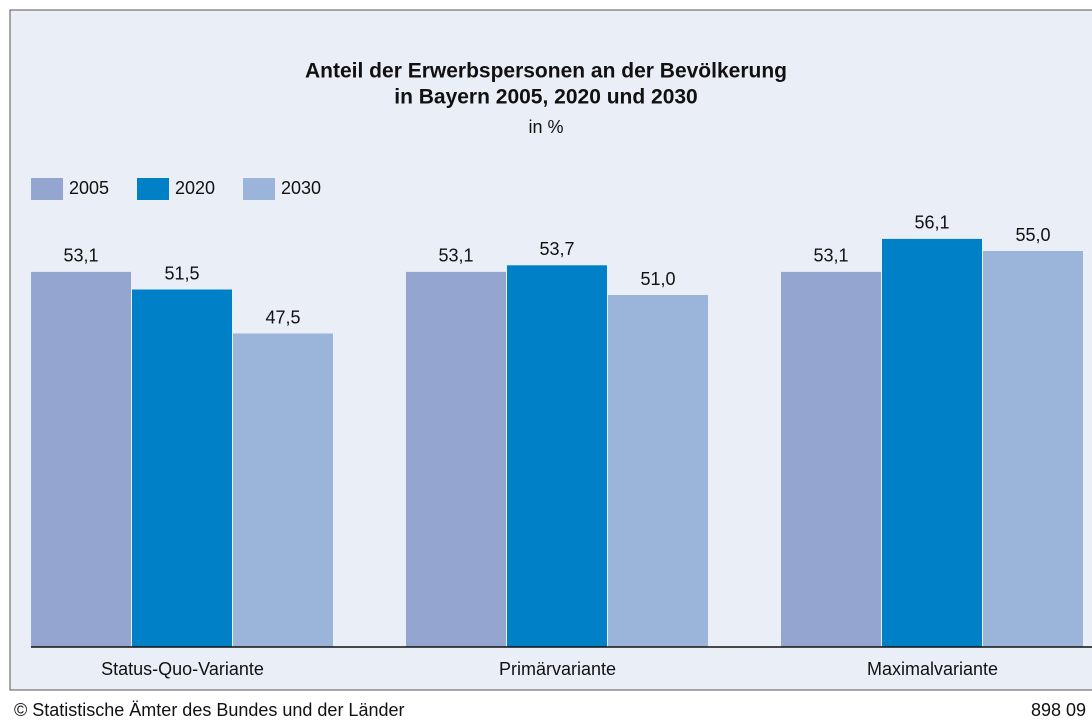 The image size is (1092, 724). I want to click on chart-subtitle: in %, so click(545, 127).